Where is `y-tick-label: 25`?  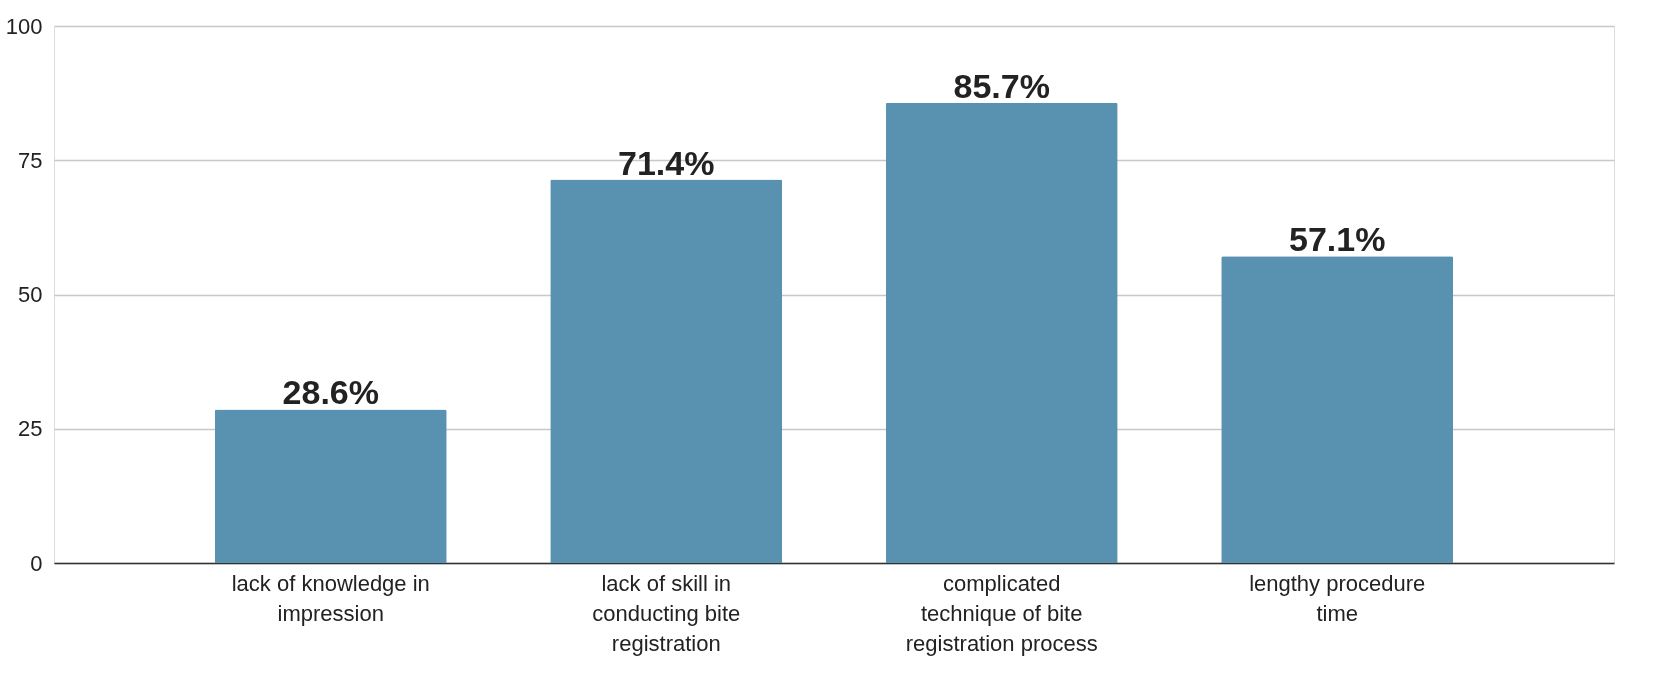 y-tick-label: 25 is located at coordinates (30, 429).